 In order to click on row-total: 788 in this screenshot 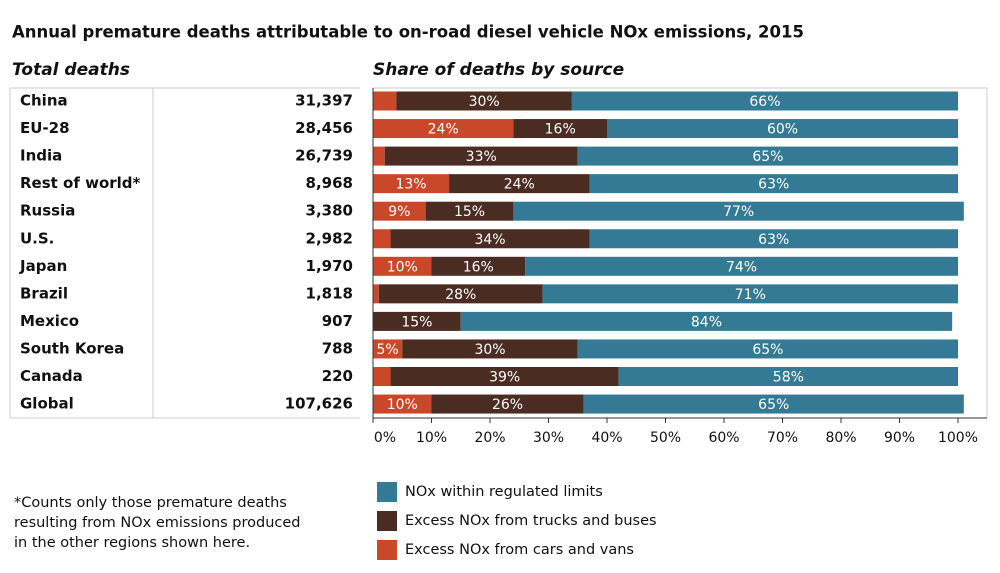, I will do `click(337, 348)`.